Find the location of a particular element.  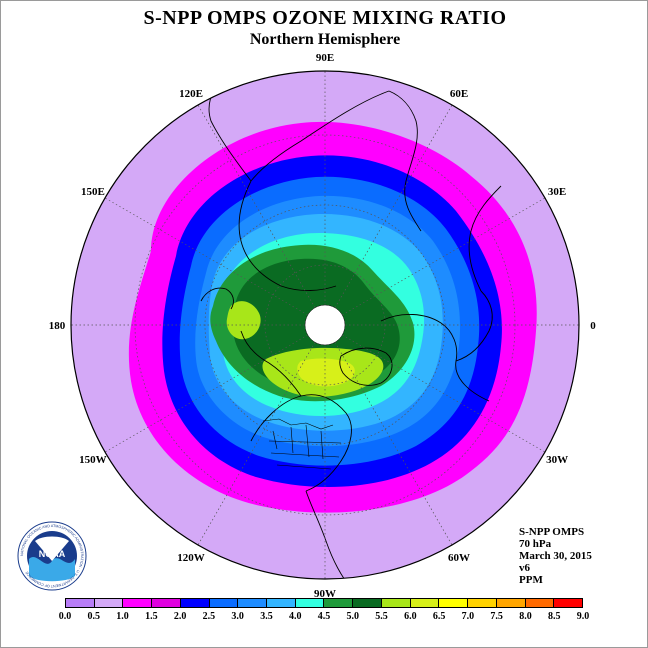

coast-india is located at coordinates (405, 161).